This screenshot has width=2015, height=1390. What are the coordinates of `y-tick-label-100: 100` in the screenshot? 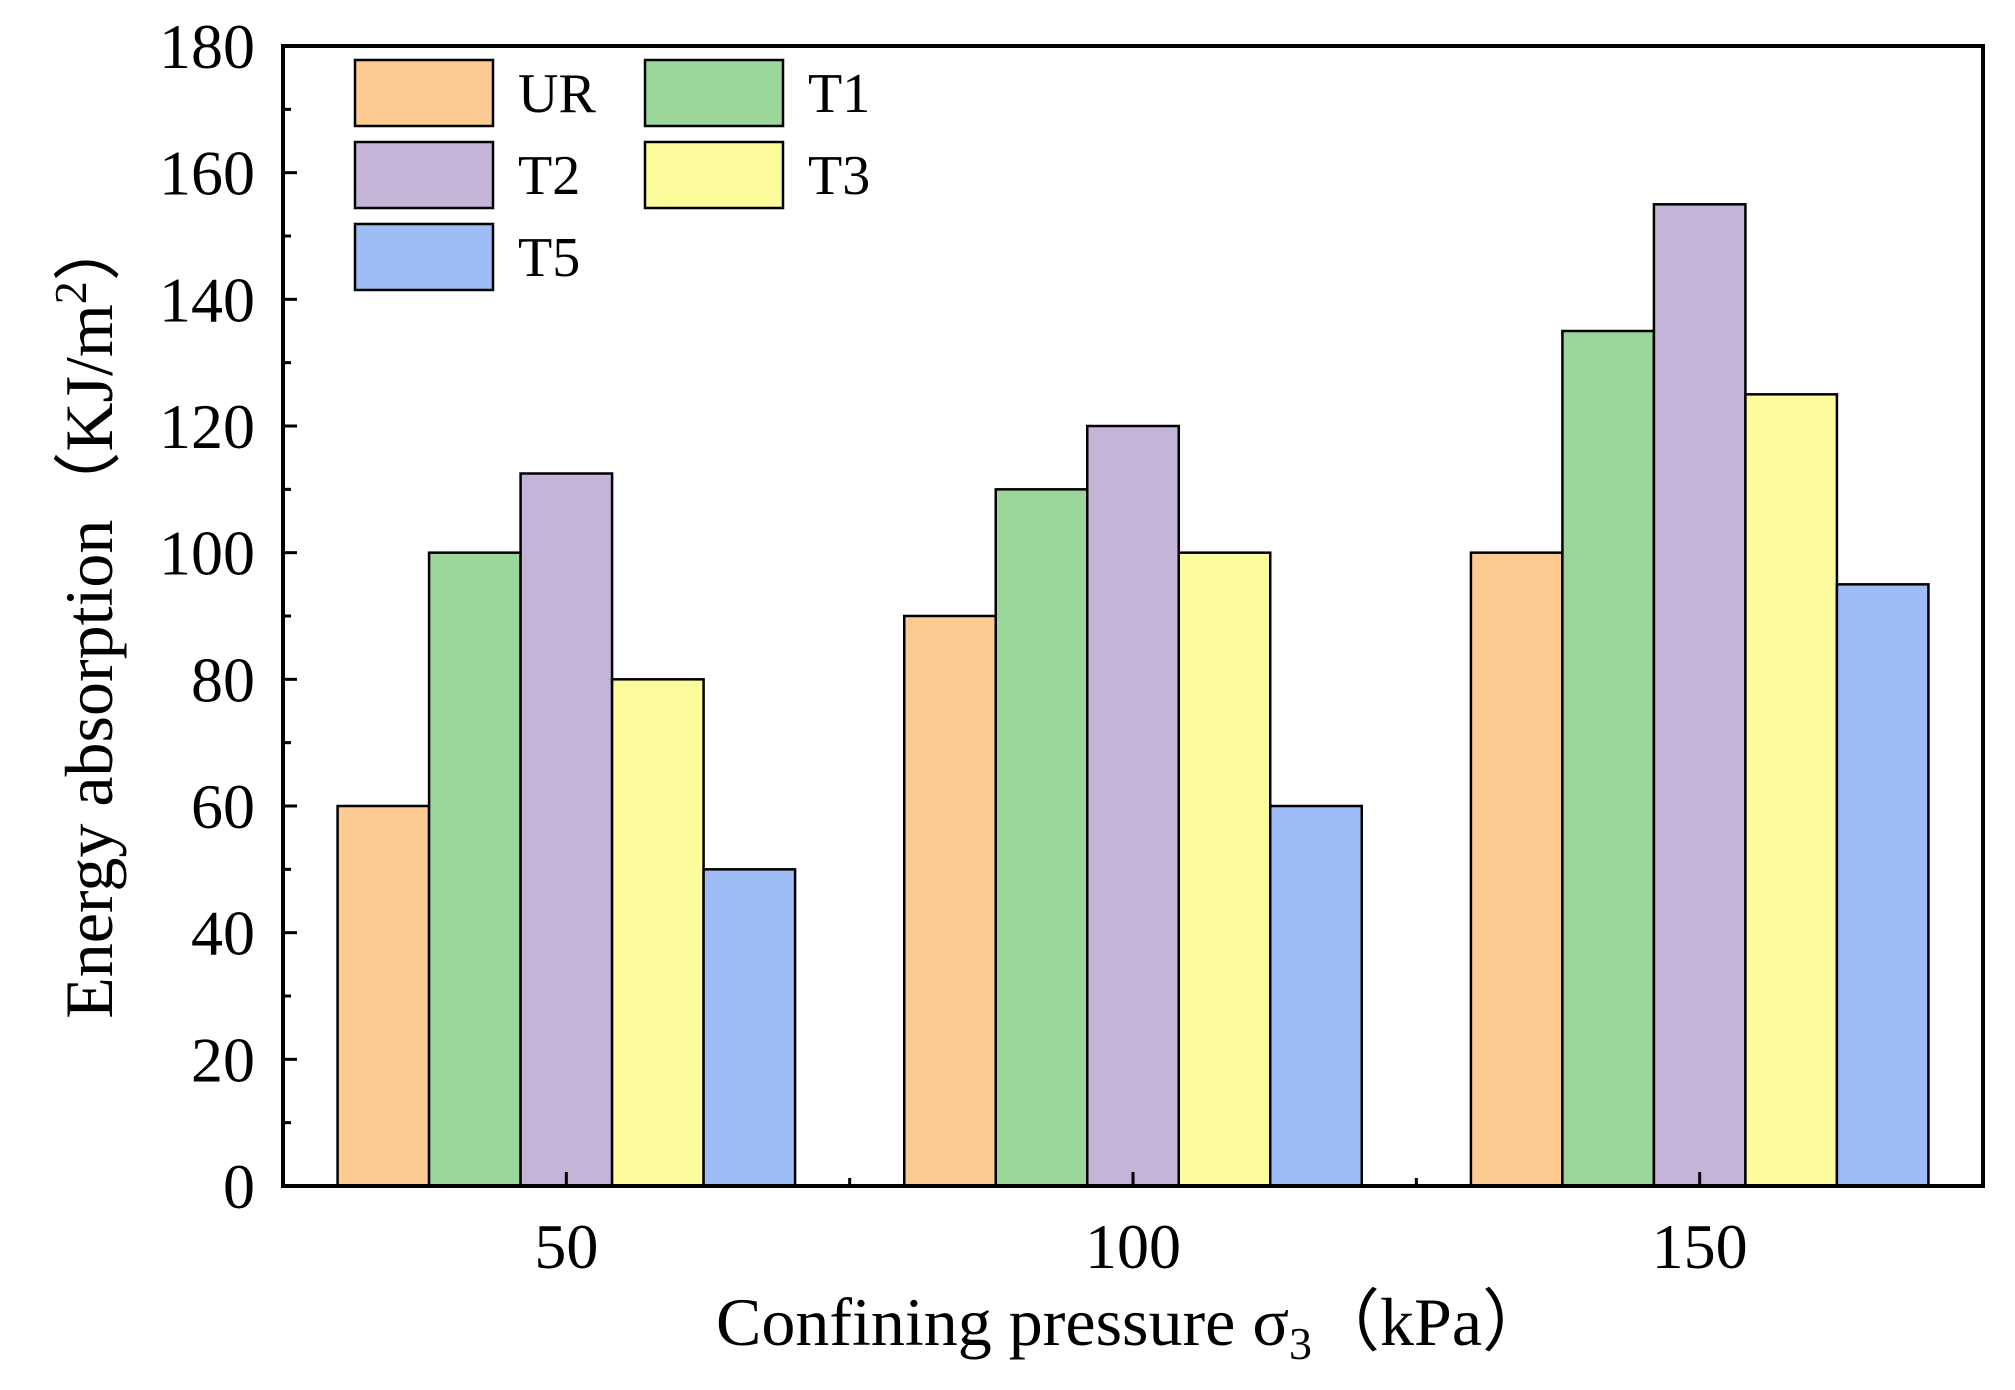 It's located at (207, 553).